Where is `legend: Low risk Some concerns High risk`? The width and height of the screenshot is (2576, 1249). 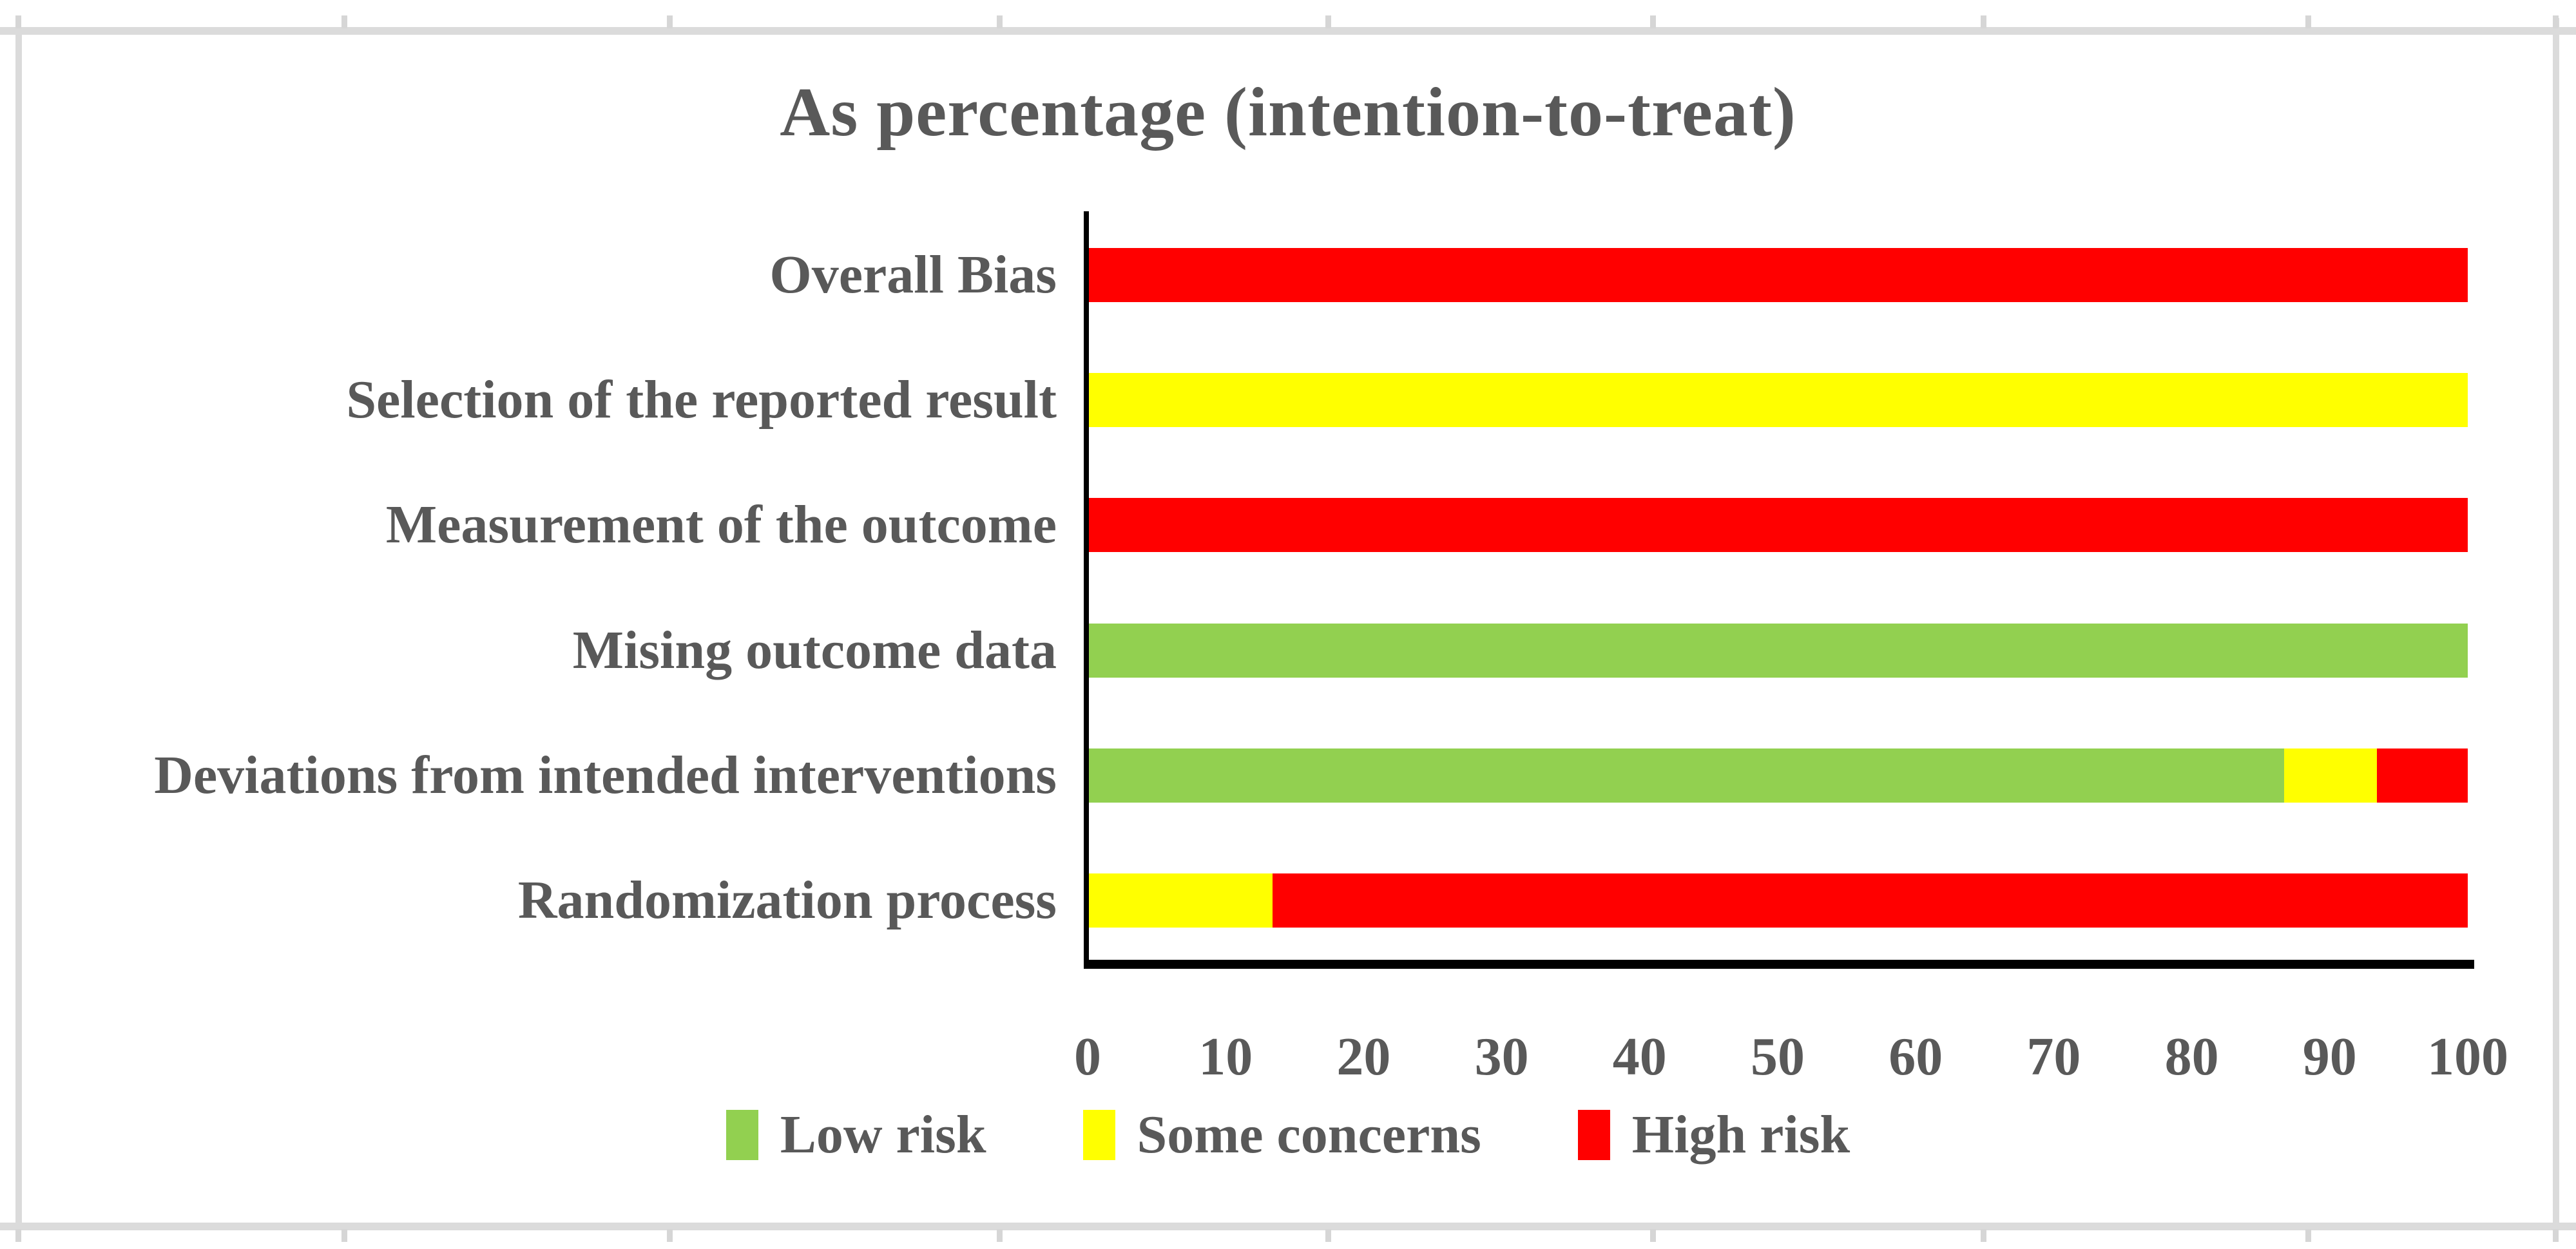 legend: Low risk Some concerns High risk is located at coordinates (1288, 1135).